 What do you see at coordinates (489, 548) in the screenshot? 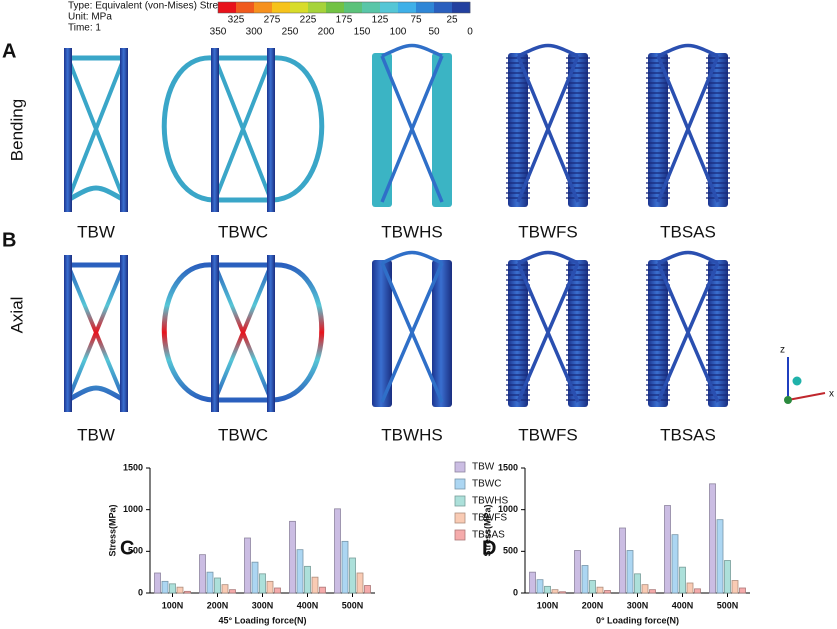
I see `panel-label: D` at bounding box center [489, 548].